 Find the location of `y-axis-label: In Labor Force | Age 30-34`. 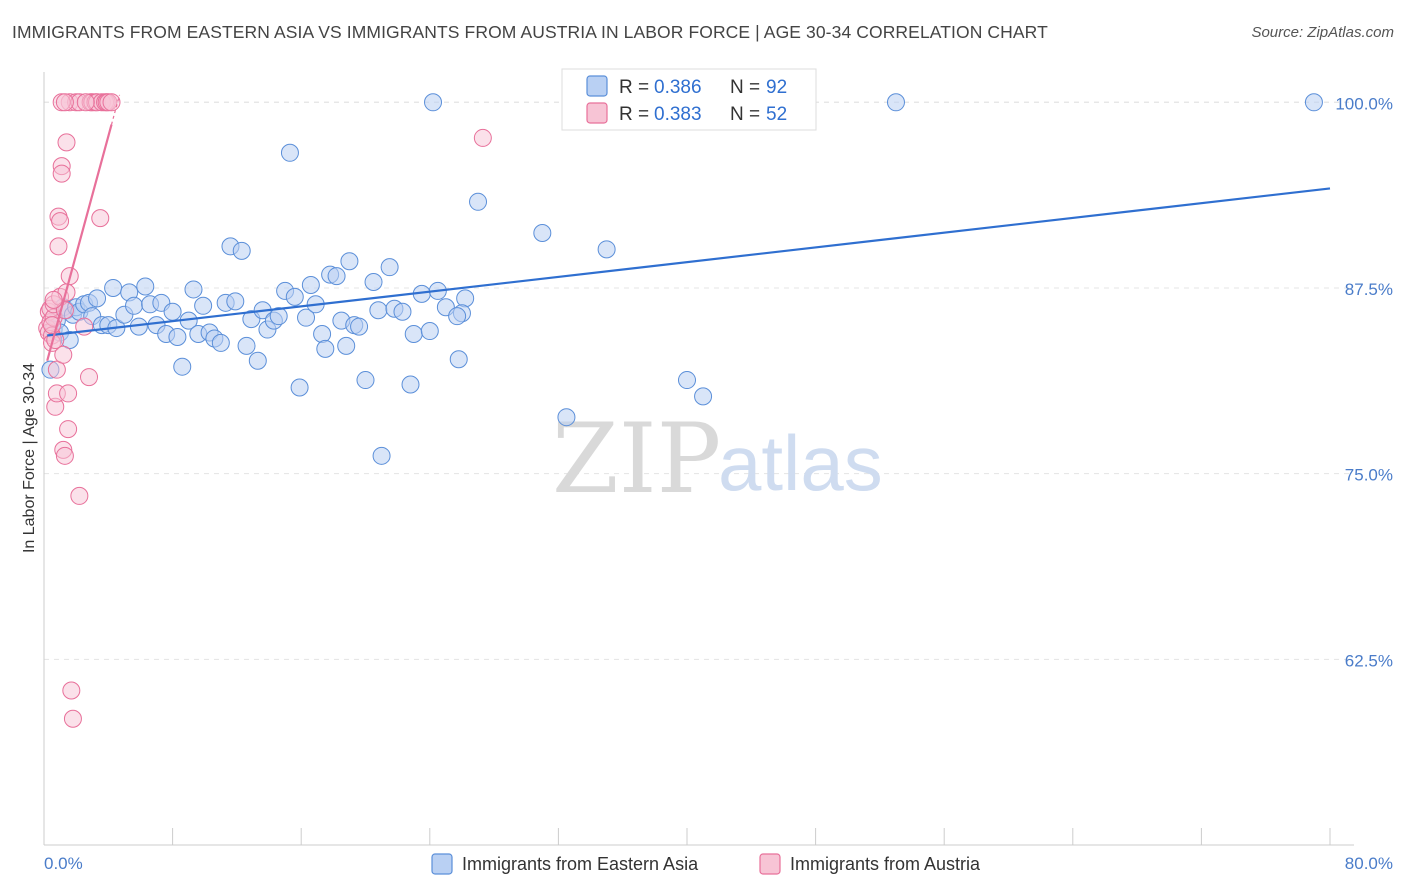

y-axis-label: In Labor Force | Age 30-34 is located at coordinates (29, 458).